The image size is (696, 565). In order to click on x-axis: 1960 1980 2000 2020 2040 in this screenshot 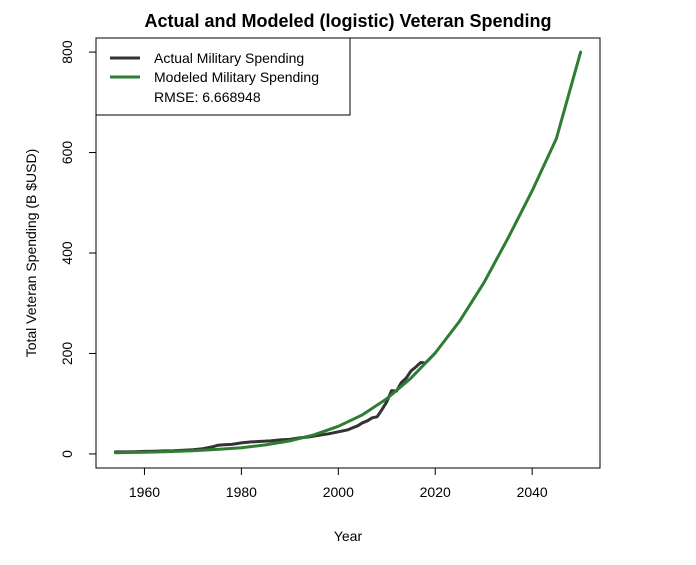, I will do `click(338, 483)`.